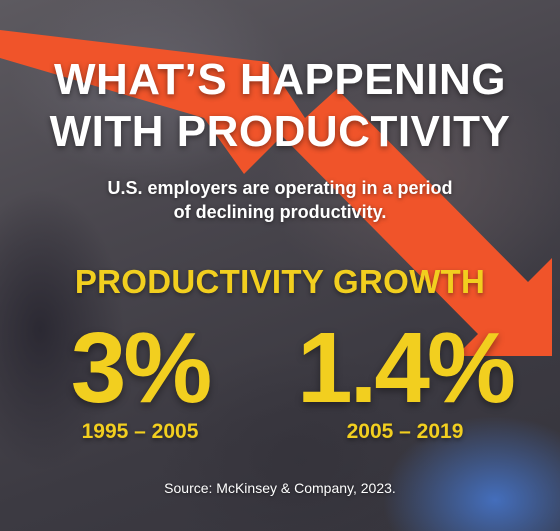 This screenshot has width=560, height=531. I want to click on subheadline-line-1: U.S. employers are operating in a period, so click(280, 188).